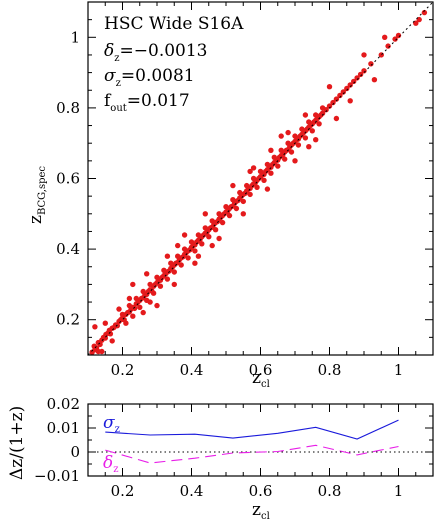 This screenshot has height=525, width=436. What do you see at coordinates (252, 454) in the screenshot?
I see `delta-z-line` at bounding box center [252, 454].